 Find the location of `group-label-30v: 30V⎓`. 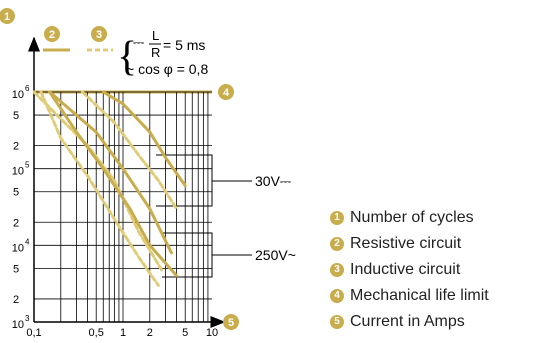

group-label-30v: 30V⎓ is located at coordinates (273, 181).